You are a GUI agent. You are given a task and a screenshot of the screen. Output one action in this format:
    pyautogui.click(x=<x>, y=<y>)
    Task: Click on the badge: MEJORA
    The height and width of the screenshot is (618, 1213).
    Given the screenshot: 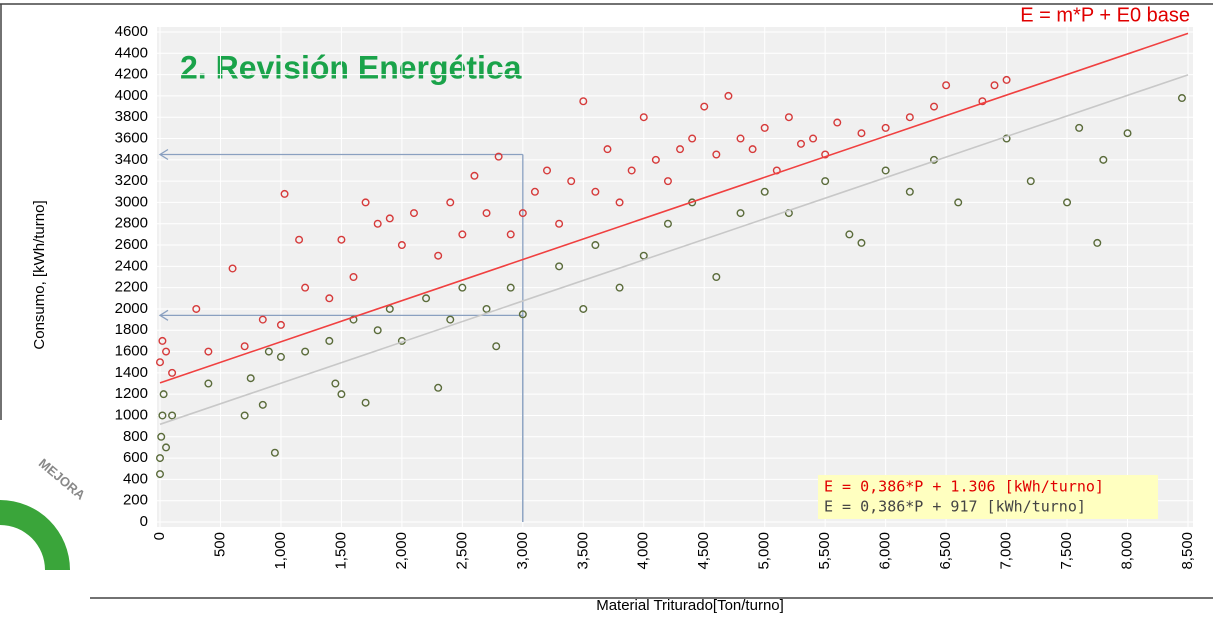 What is the action you would take?
    pyautogui.click(x=44, y=512)
    